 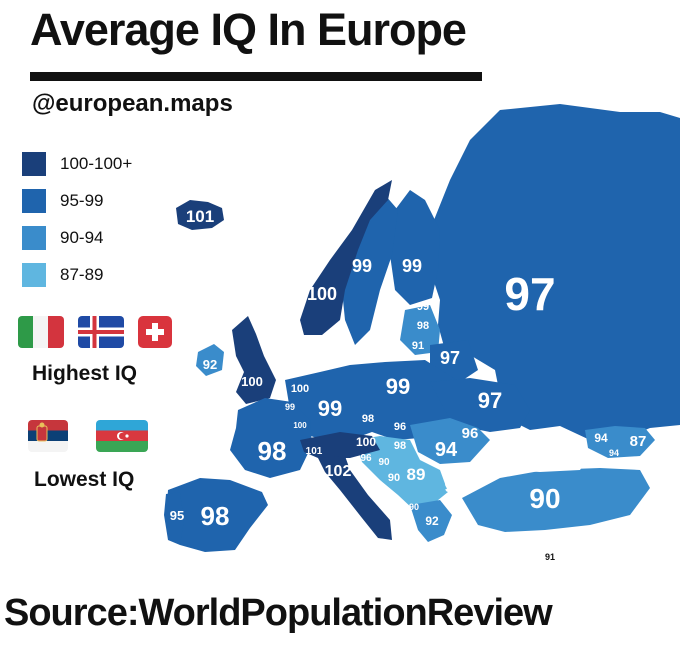 I want to click on switzerland-flag, so click(x=155, y=332).